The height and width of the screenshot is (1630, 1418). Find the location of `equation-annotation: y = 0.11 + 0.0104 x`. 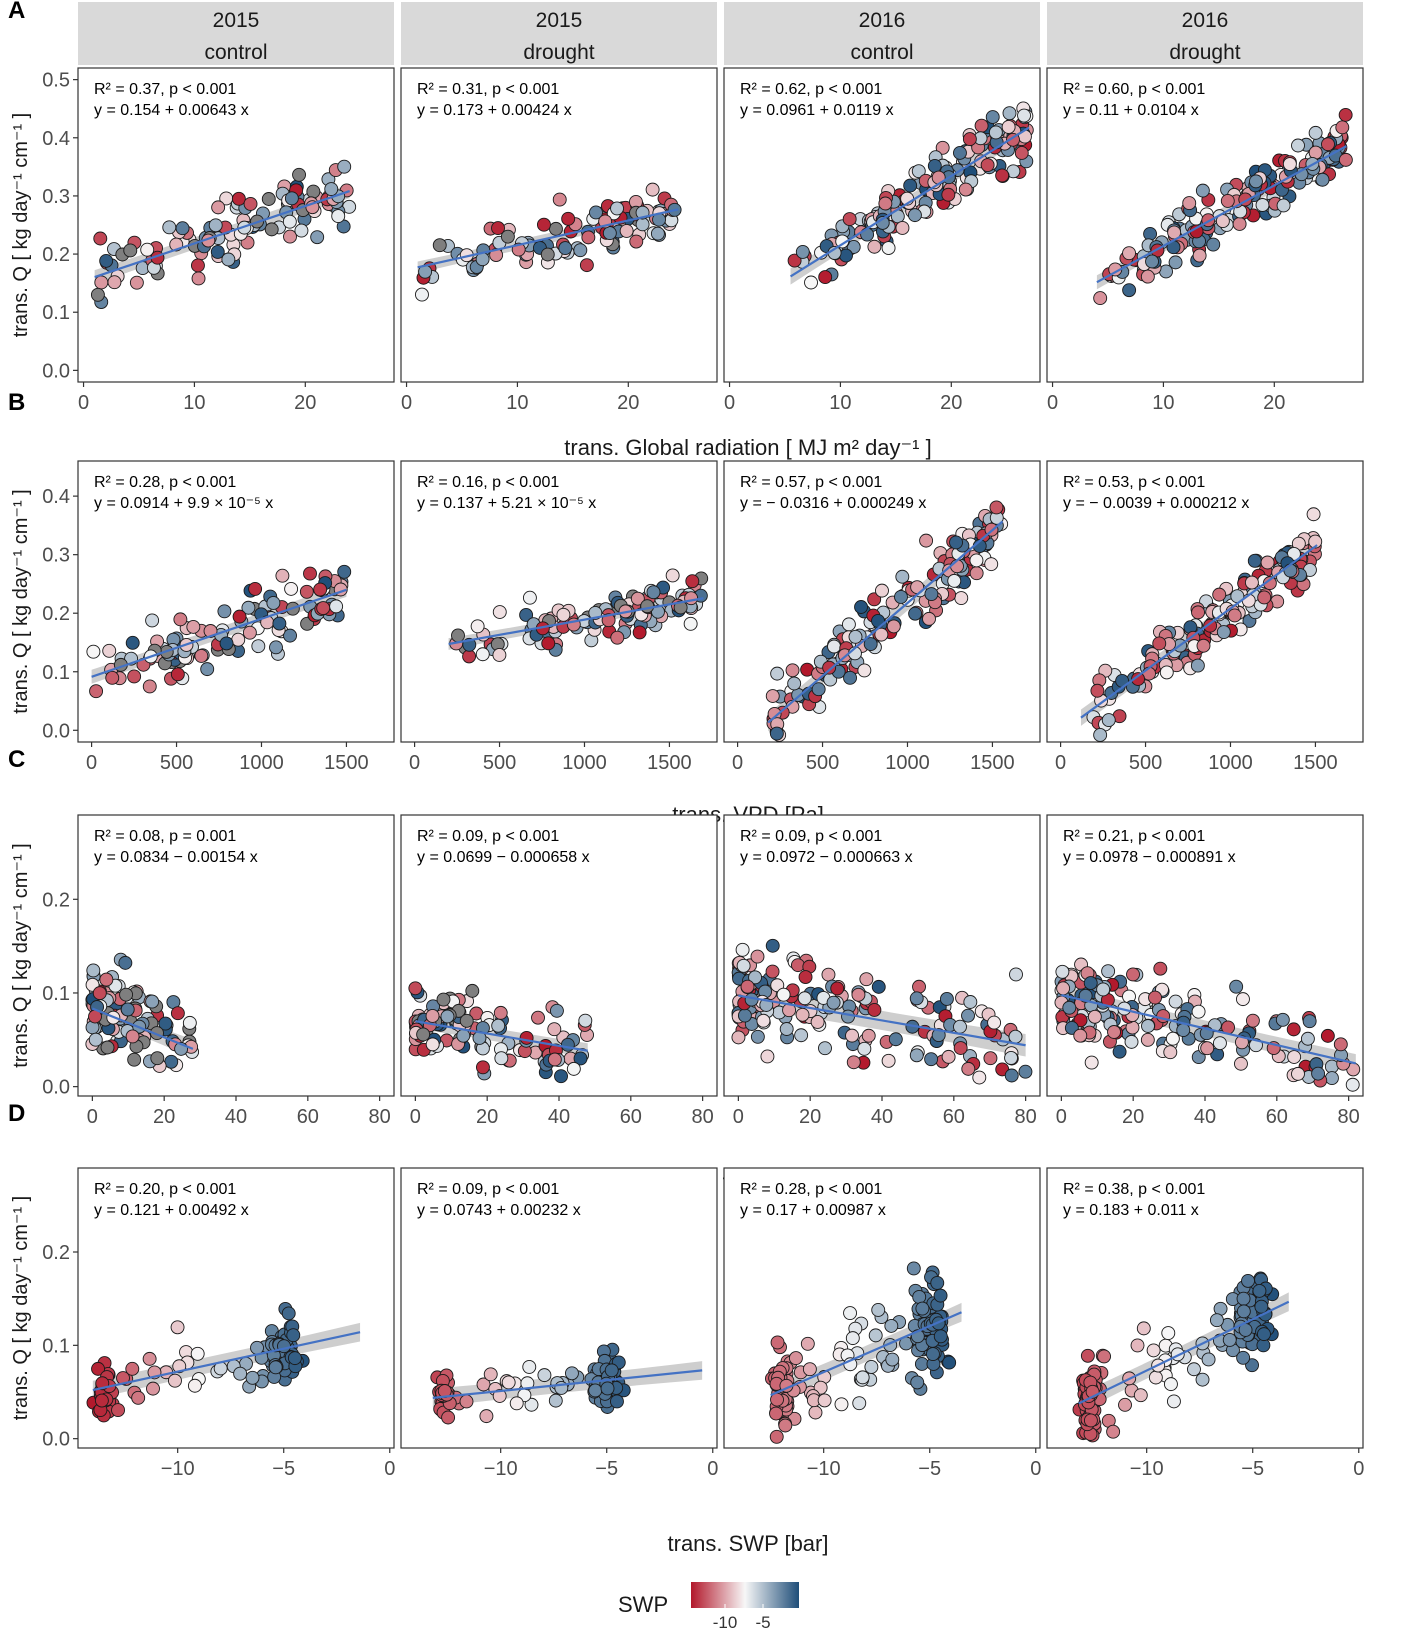

equation-annotation: y = 0.11 + 0.0104 x is located at coordinates (1131, 110).